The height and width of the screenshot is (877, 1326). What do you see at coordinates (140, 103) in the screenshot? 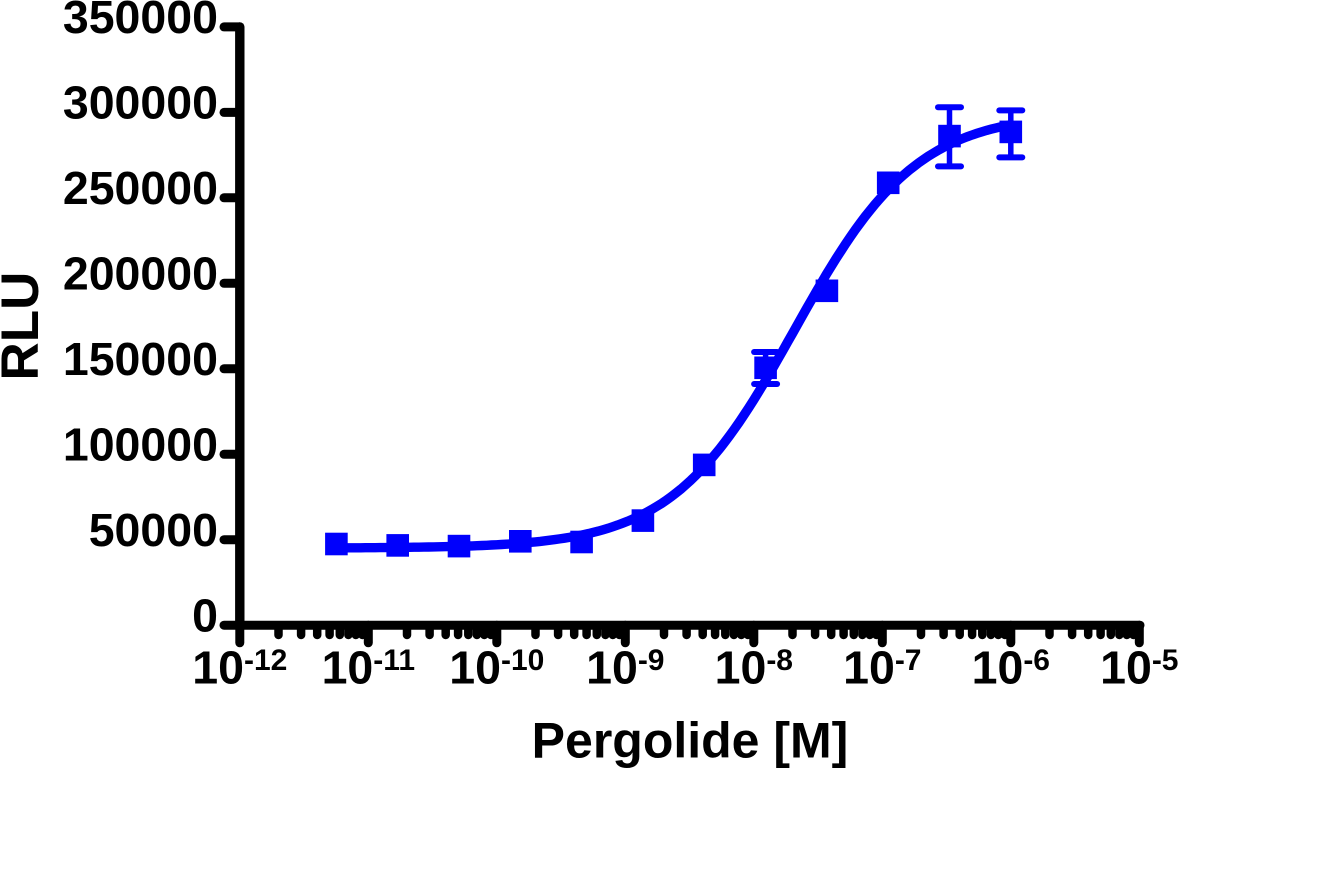
I see `svg-text: 300000` at bounding box center [140, 103].